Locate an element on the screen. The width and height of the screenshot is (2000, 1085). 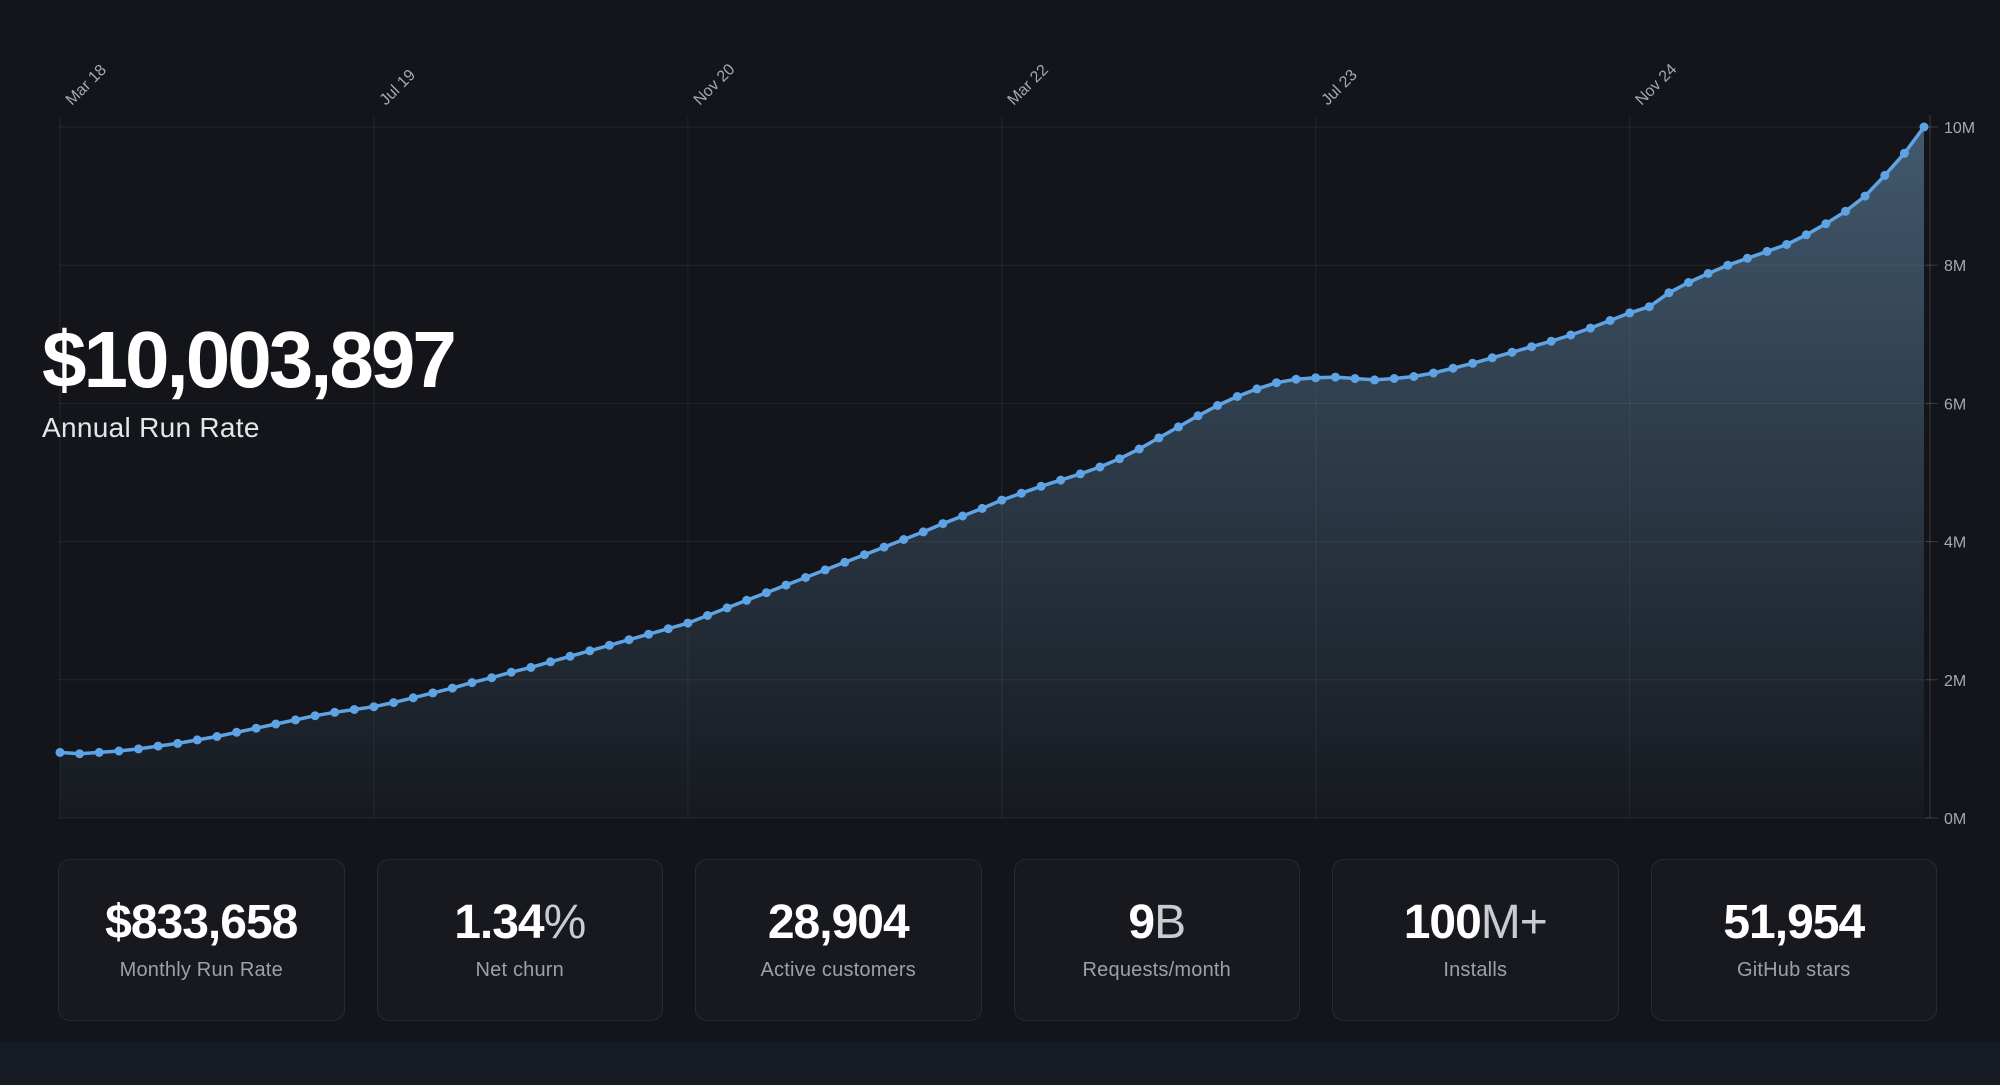
stat-value-number: 1.34 is located at coordinates (499, 922).